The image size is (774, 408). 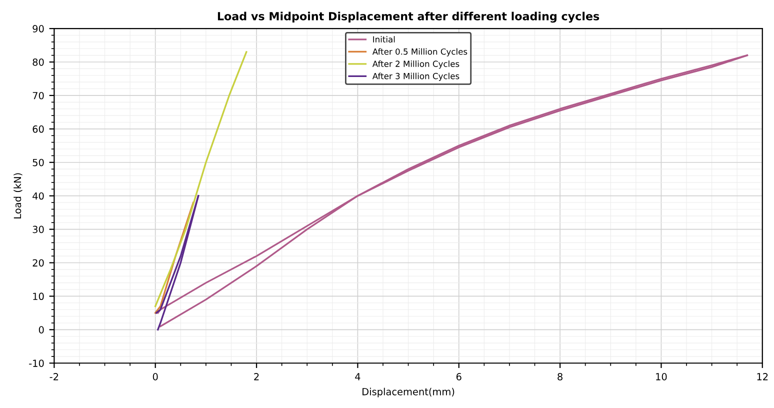 What do you see at coordinates (155, 376) in the screenshot?
I see `x-tick-label: 0` at bounding box center [155, 376].